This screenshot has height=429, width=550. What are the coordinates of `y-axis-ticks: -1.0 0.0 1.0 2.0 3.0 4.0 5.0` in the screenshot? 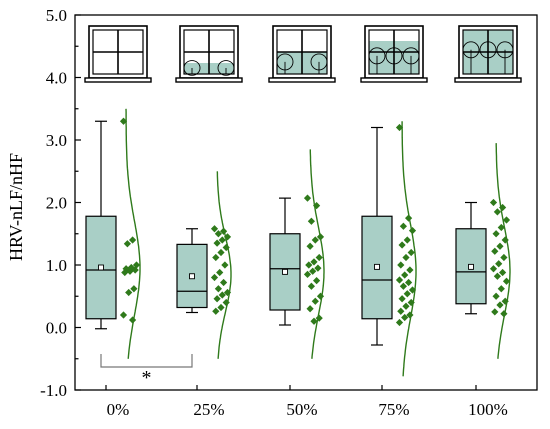 It's located at (60, 203).